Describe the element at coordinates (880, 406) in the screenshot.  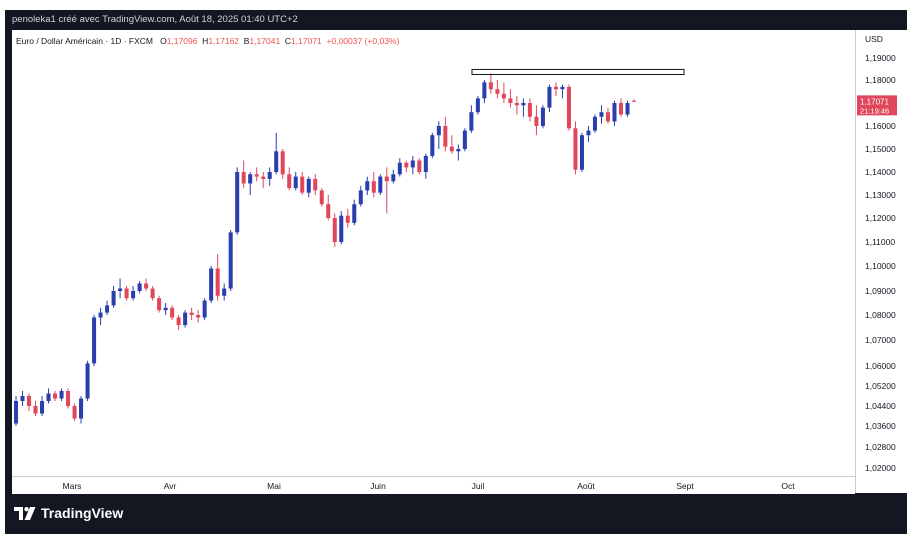
I see `price-tick-label: 1,04400` at that location.